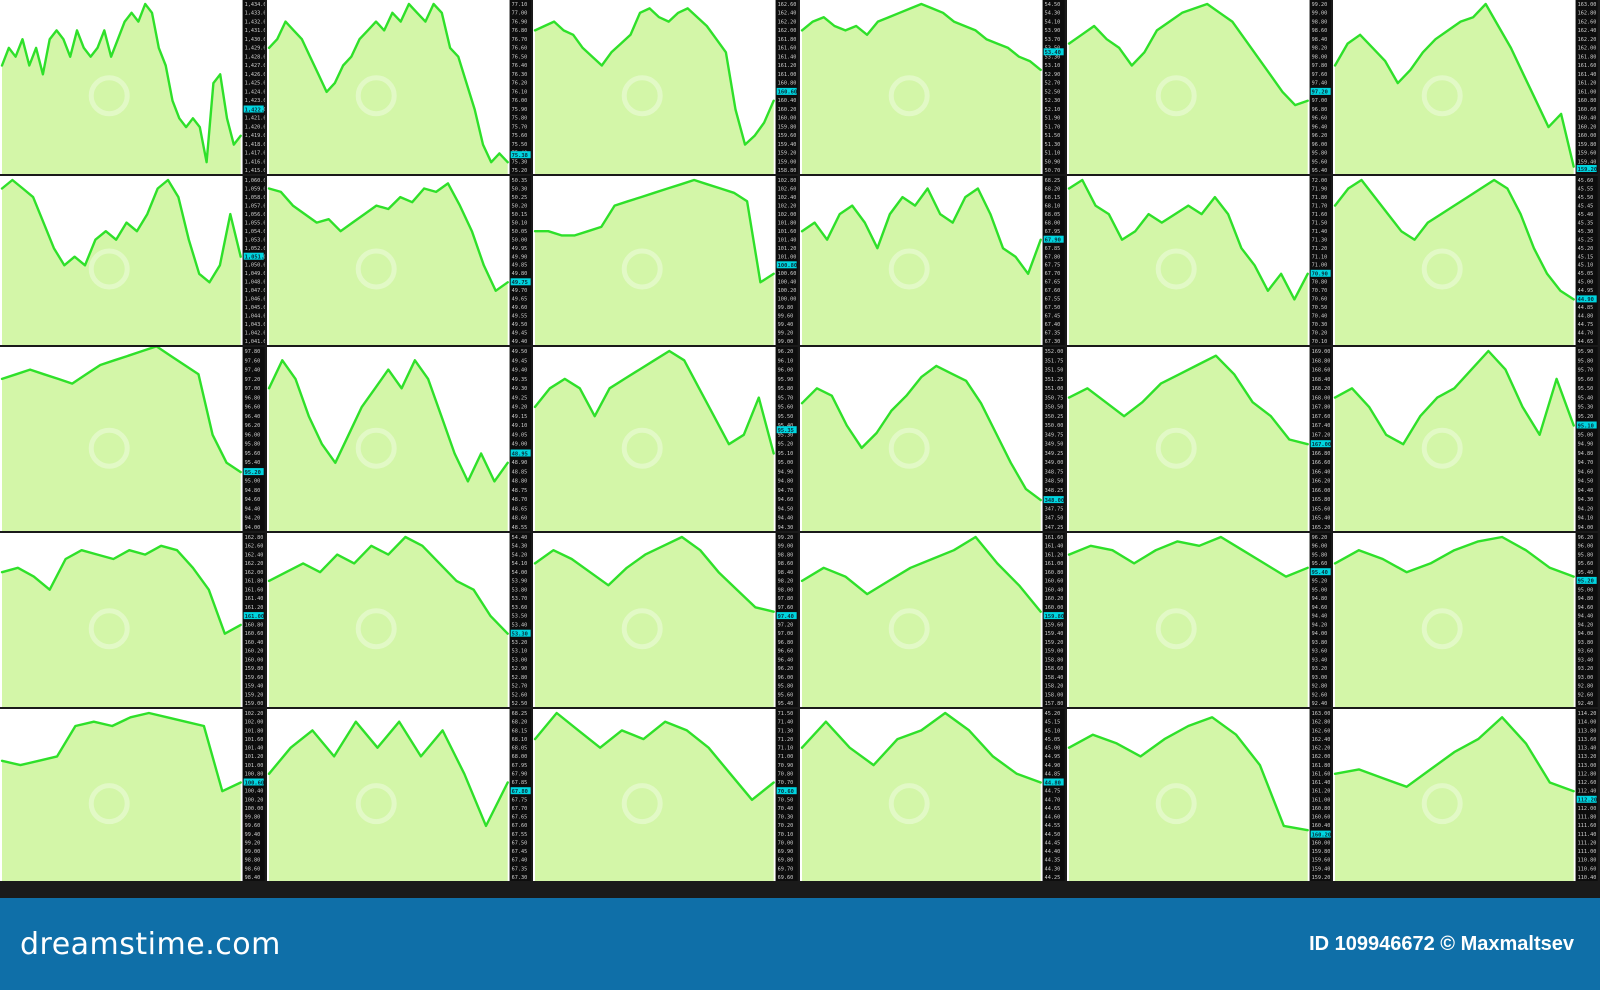 The height and width of the screenshot is (990, 1600). Describe the element at coordinates (253, 445) in the screenshot. I see `tick-label: 95.80` at that location.